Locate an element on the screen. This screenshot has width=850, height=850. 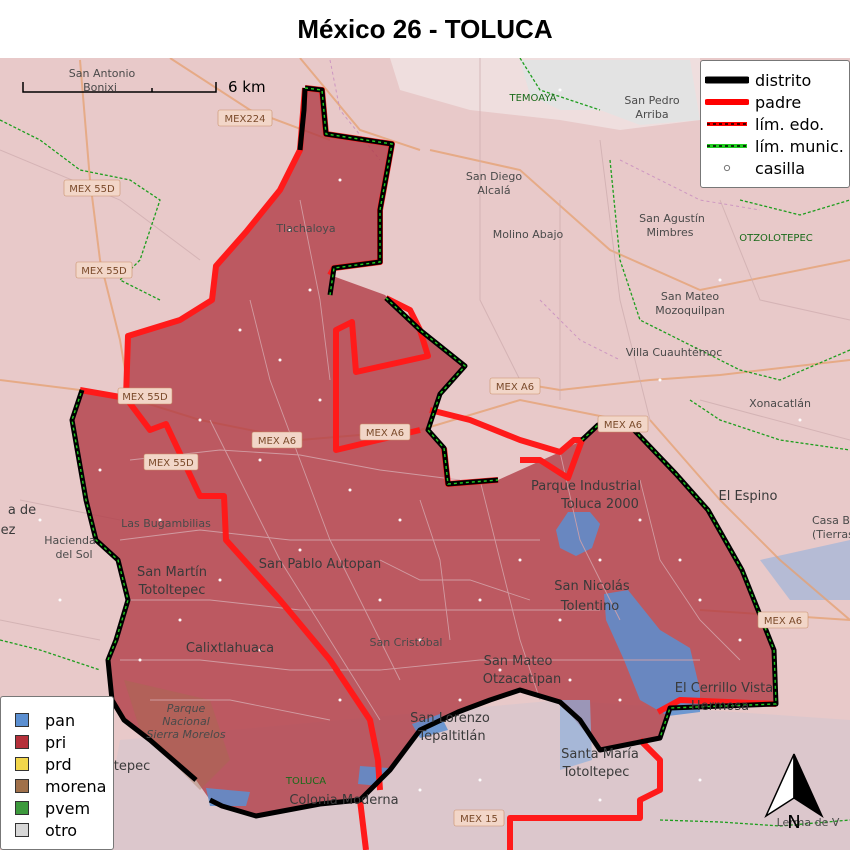
place-san-mateo-ot: San Mateo is located at coordinates (518, 661).